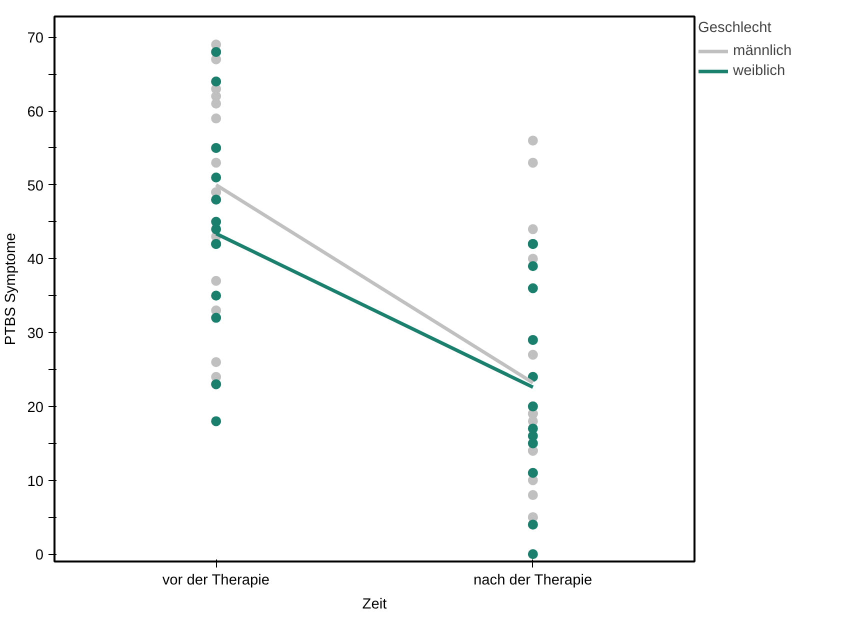 This screenshot has width=863, height=624. What do you see at coordinates (216, 580) in the screenshot?
I see `x-tick-label: vor der Therapie` at bounding box center [216, 580].